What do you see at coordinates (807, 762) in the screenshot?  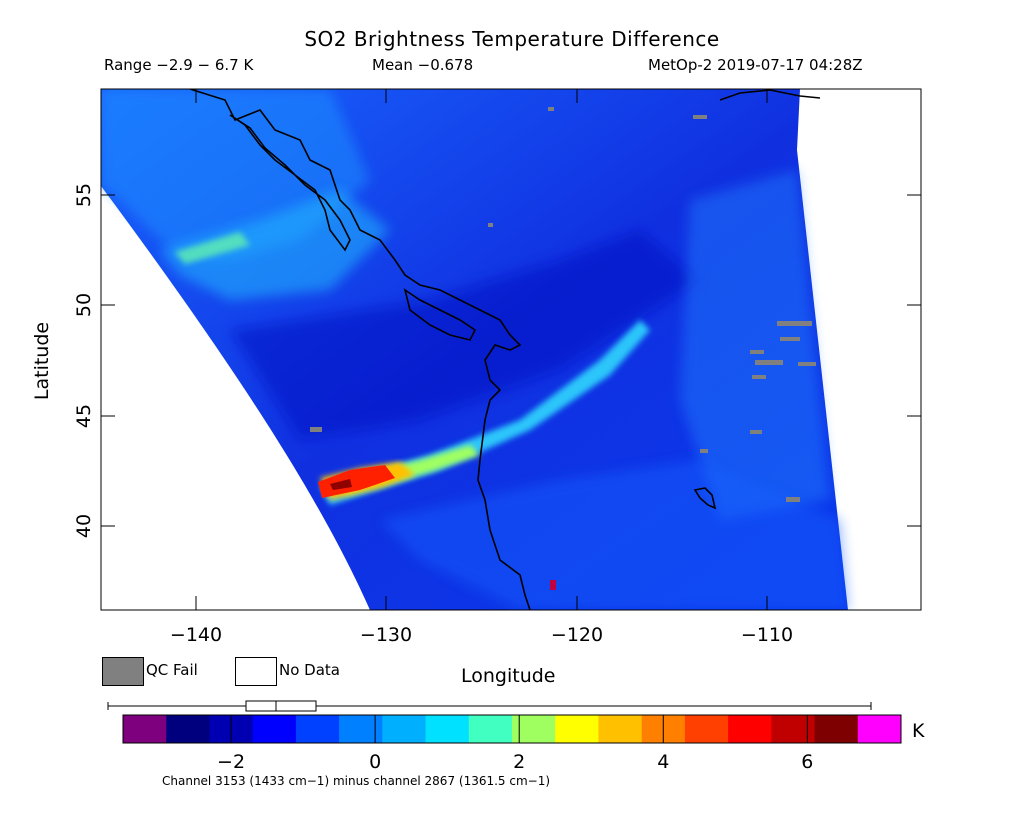 I see `colorbar-tick-label: 6` at bounding box center [807, 762].